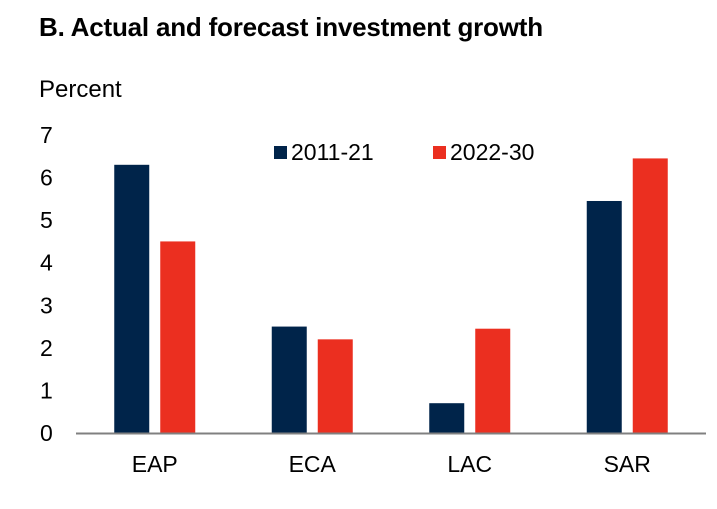  What do you see at coordinates (291, 27) in the screenshot?
I see `chart-title: B. Actual and forecast investment growth` at bounding box center [291, 27].